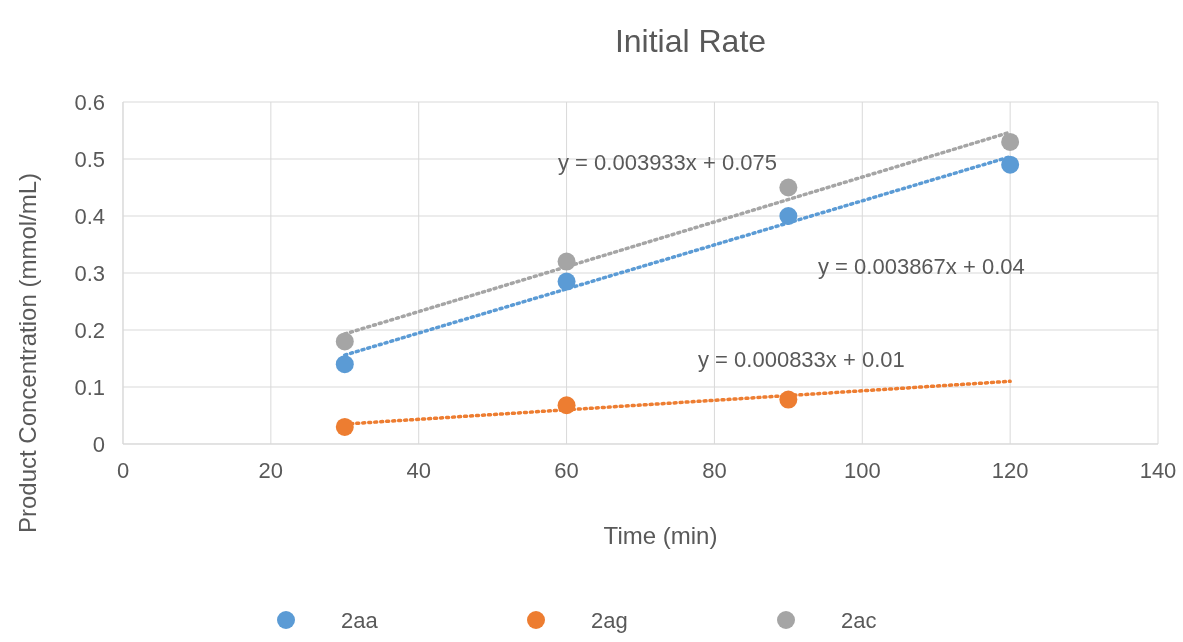 This screenshot has height=642, width=1183. I want to click on y-tick-label: 0.3, so click(89, 273).